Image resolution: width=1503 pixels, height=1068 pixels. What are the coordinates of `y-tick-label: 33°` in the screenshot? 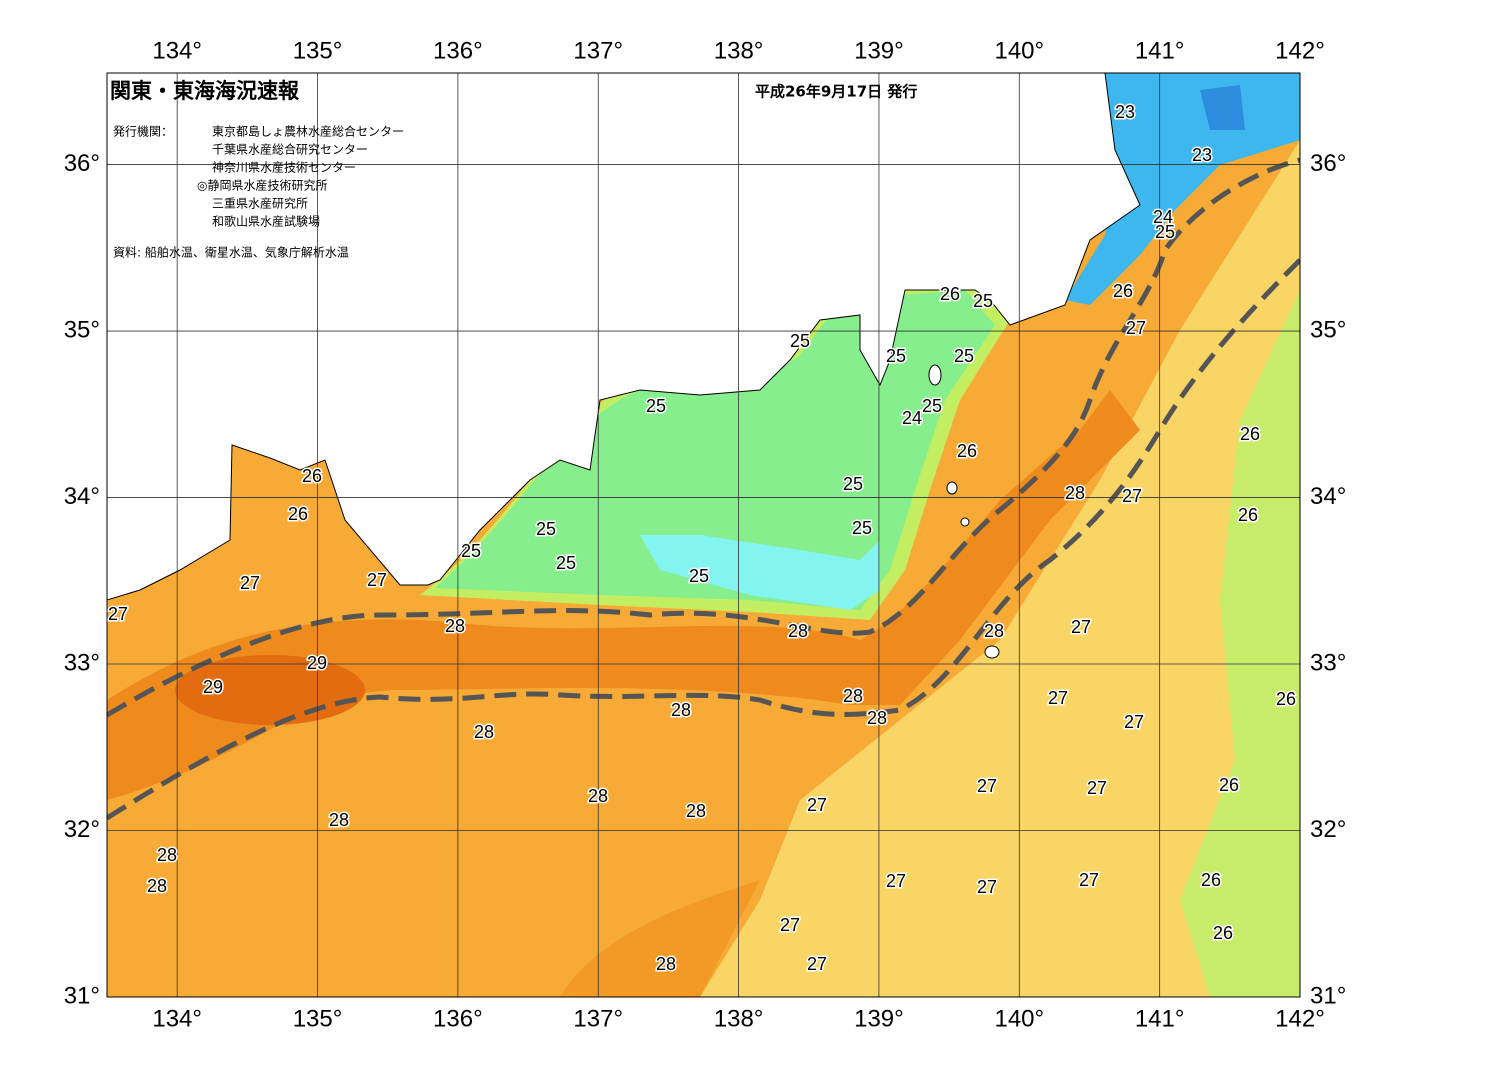 It's located at (82, 662).